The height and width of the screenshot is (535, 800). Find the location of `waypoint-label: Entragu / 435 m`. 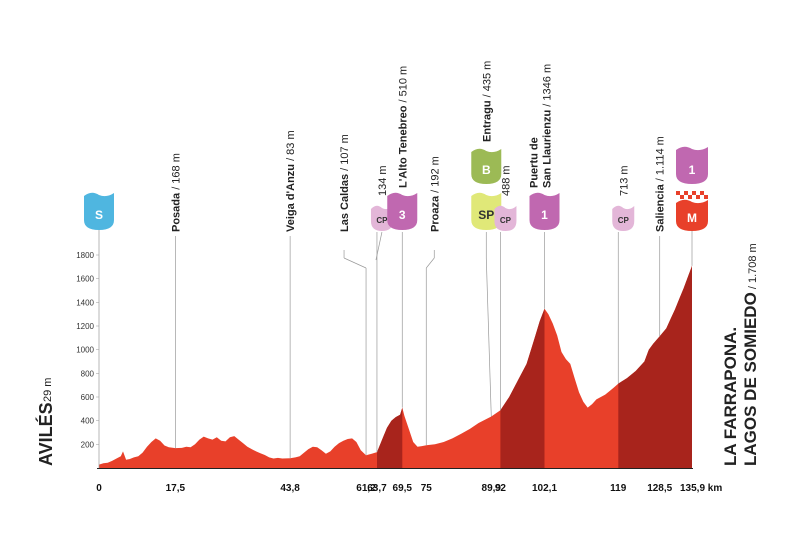

waypoint-label: Entragu / 435 m is located at coordinates (487, 101).